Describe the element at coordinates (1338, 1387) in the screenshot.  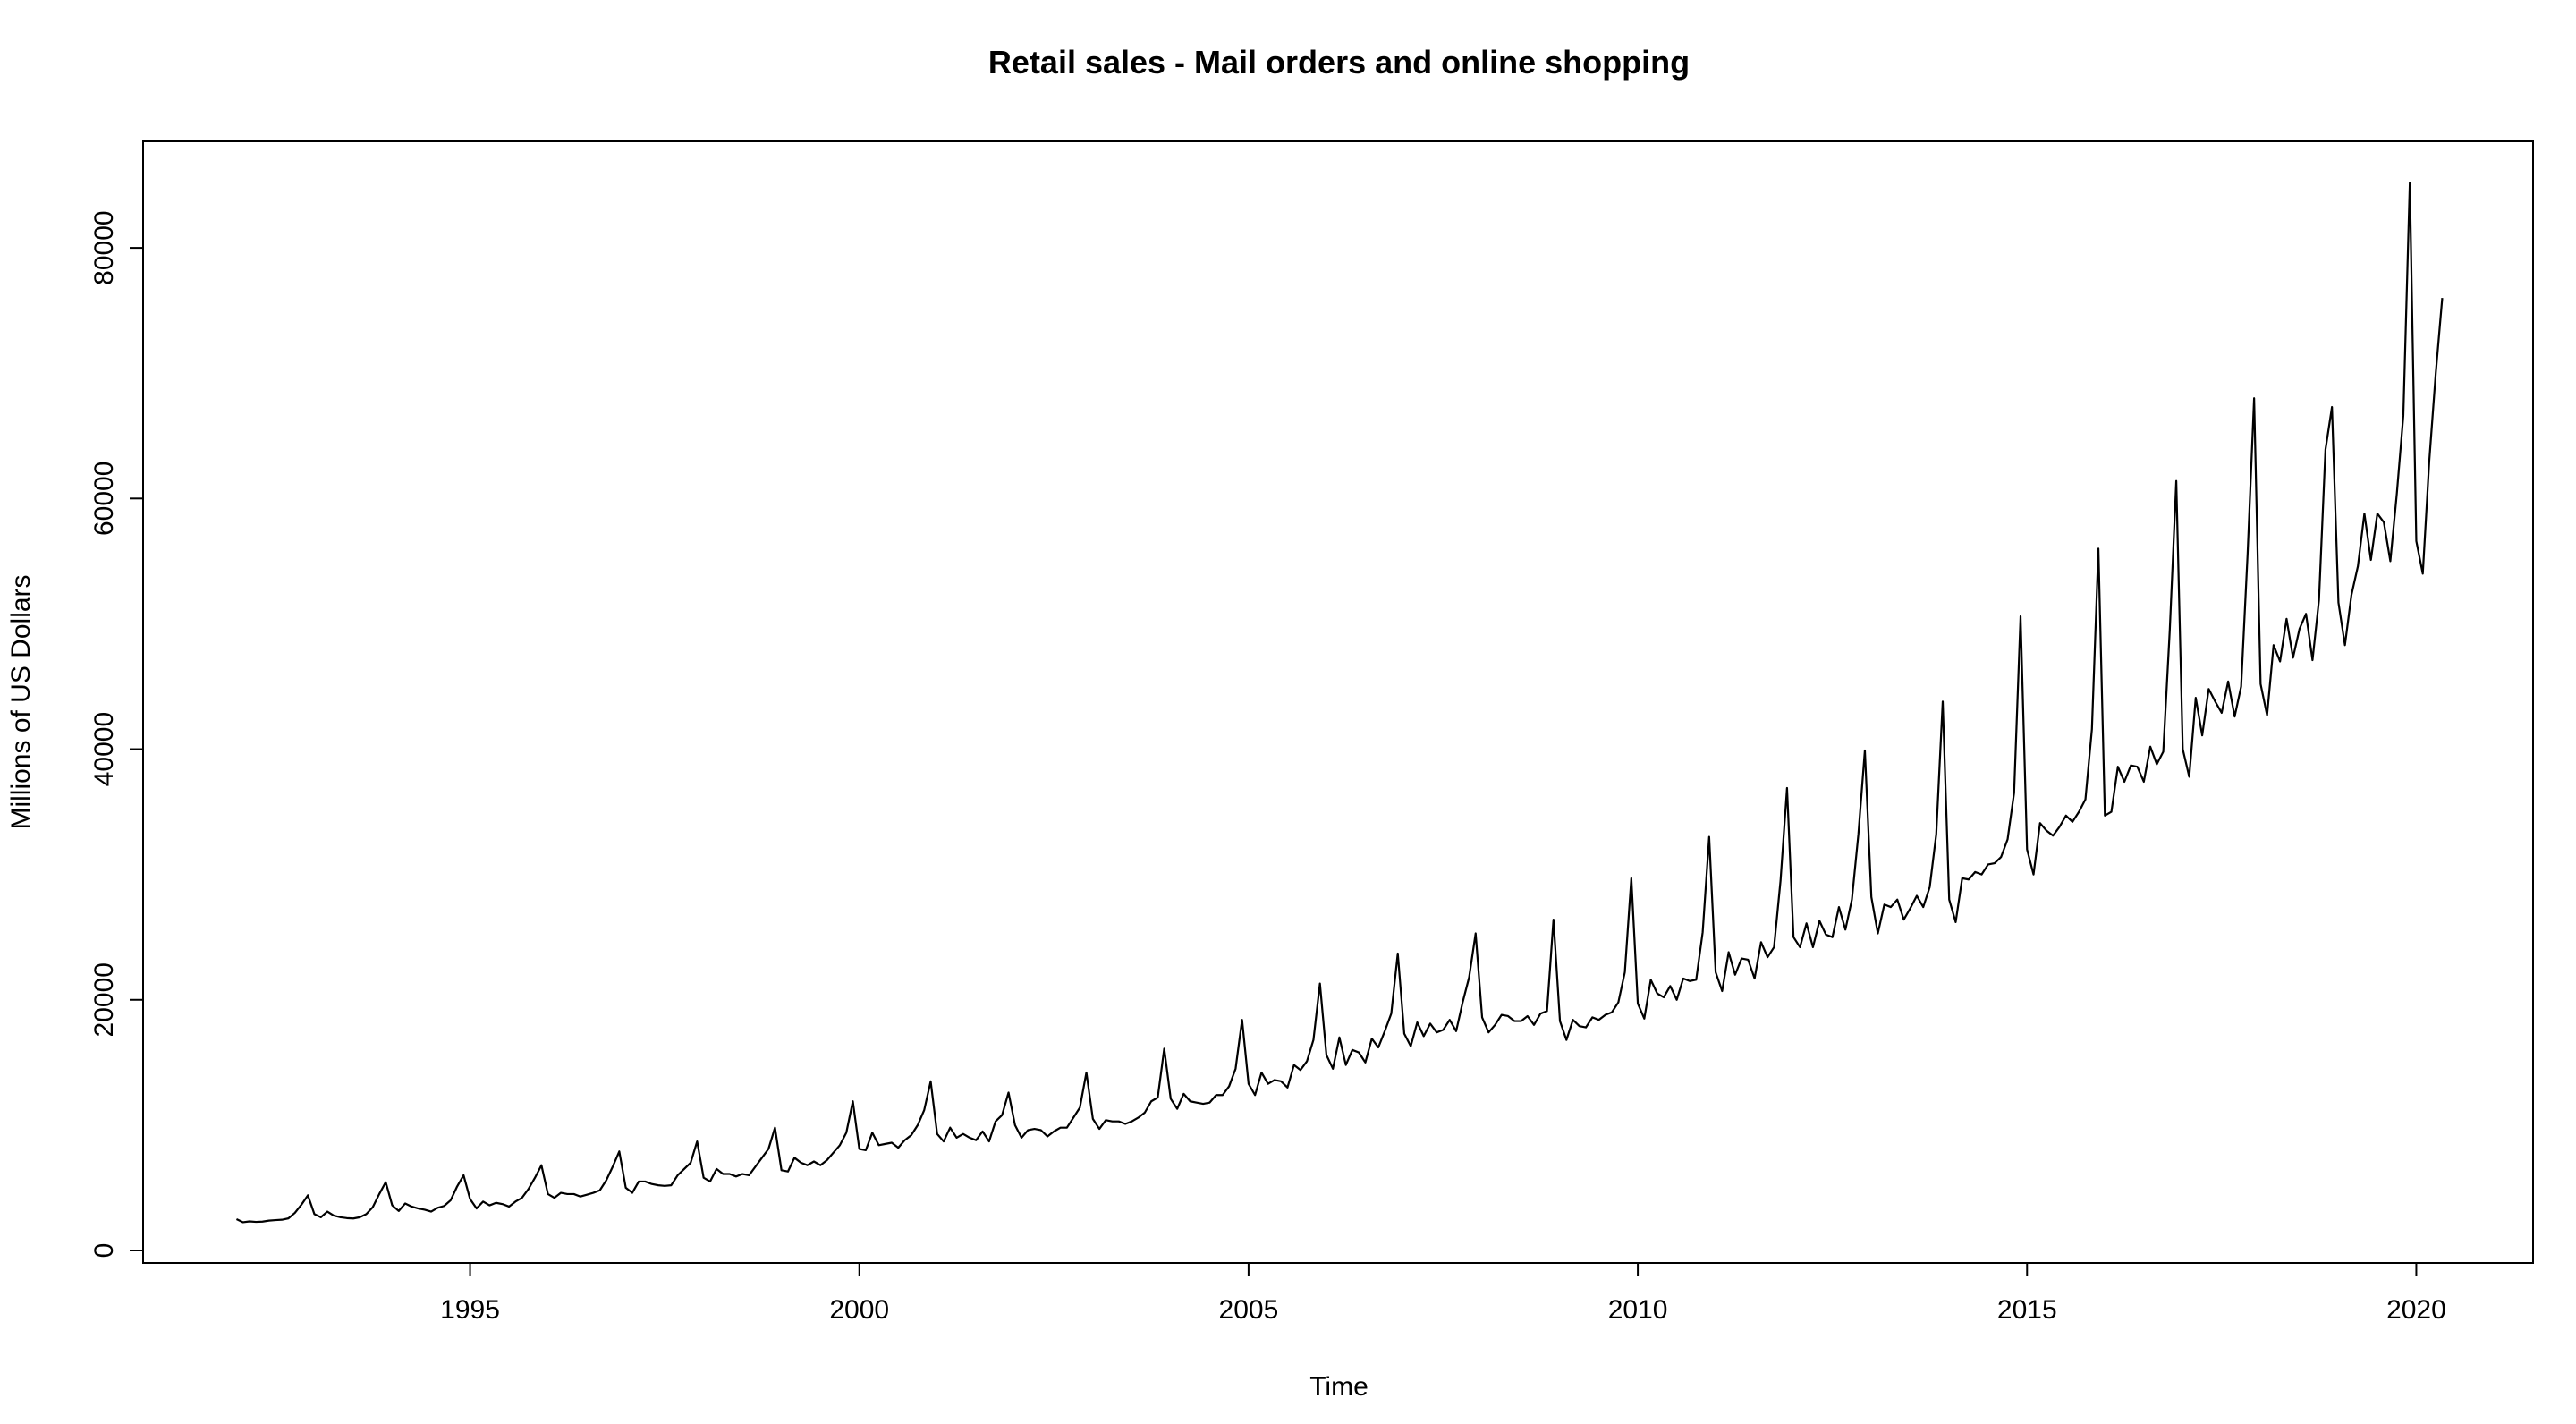
I see `x-axis-label: Time` at that location.